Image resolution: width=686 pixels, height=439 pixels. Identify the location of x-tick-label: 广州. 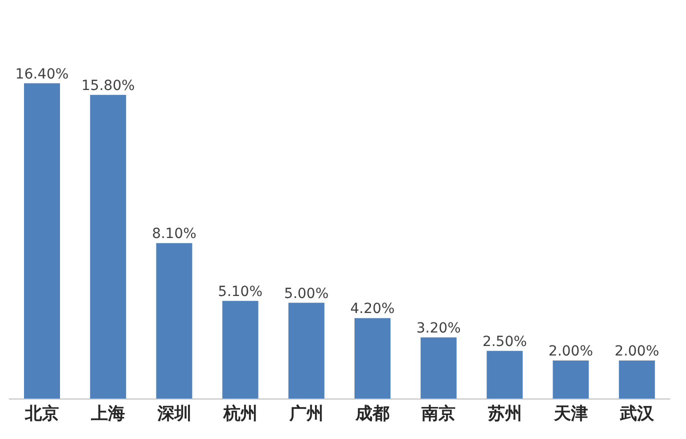
(306, 414).